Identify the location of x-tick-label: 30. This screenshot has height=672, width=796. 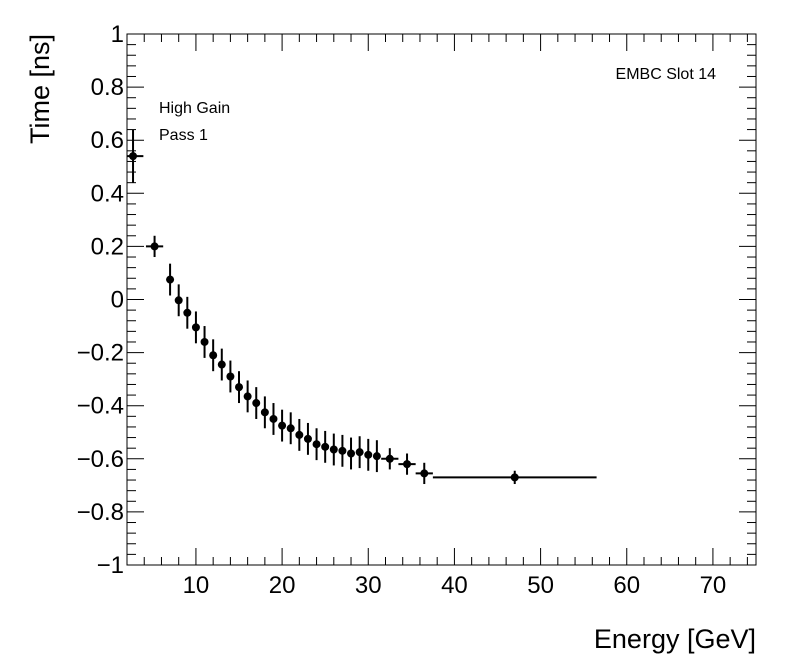
(368, 585).